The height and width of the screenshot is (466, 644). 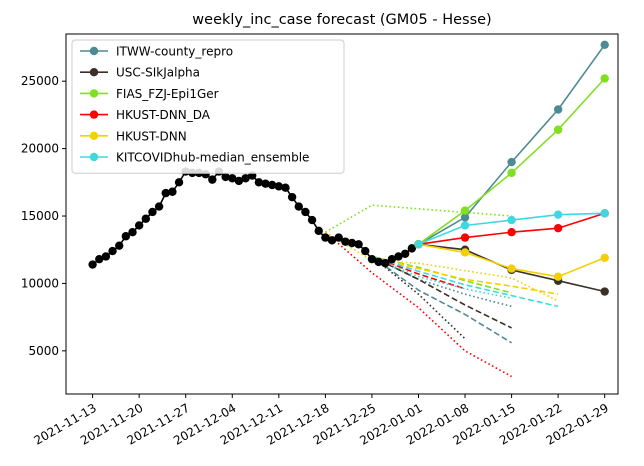 What do you see at coordinates (255, 218) in the screenshot?
I see `observed-line` at bounding box center [255, 218].